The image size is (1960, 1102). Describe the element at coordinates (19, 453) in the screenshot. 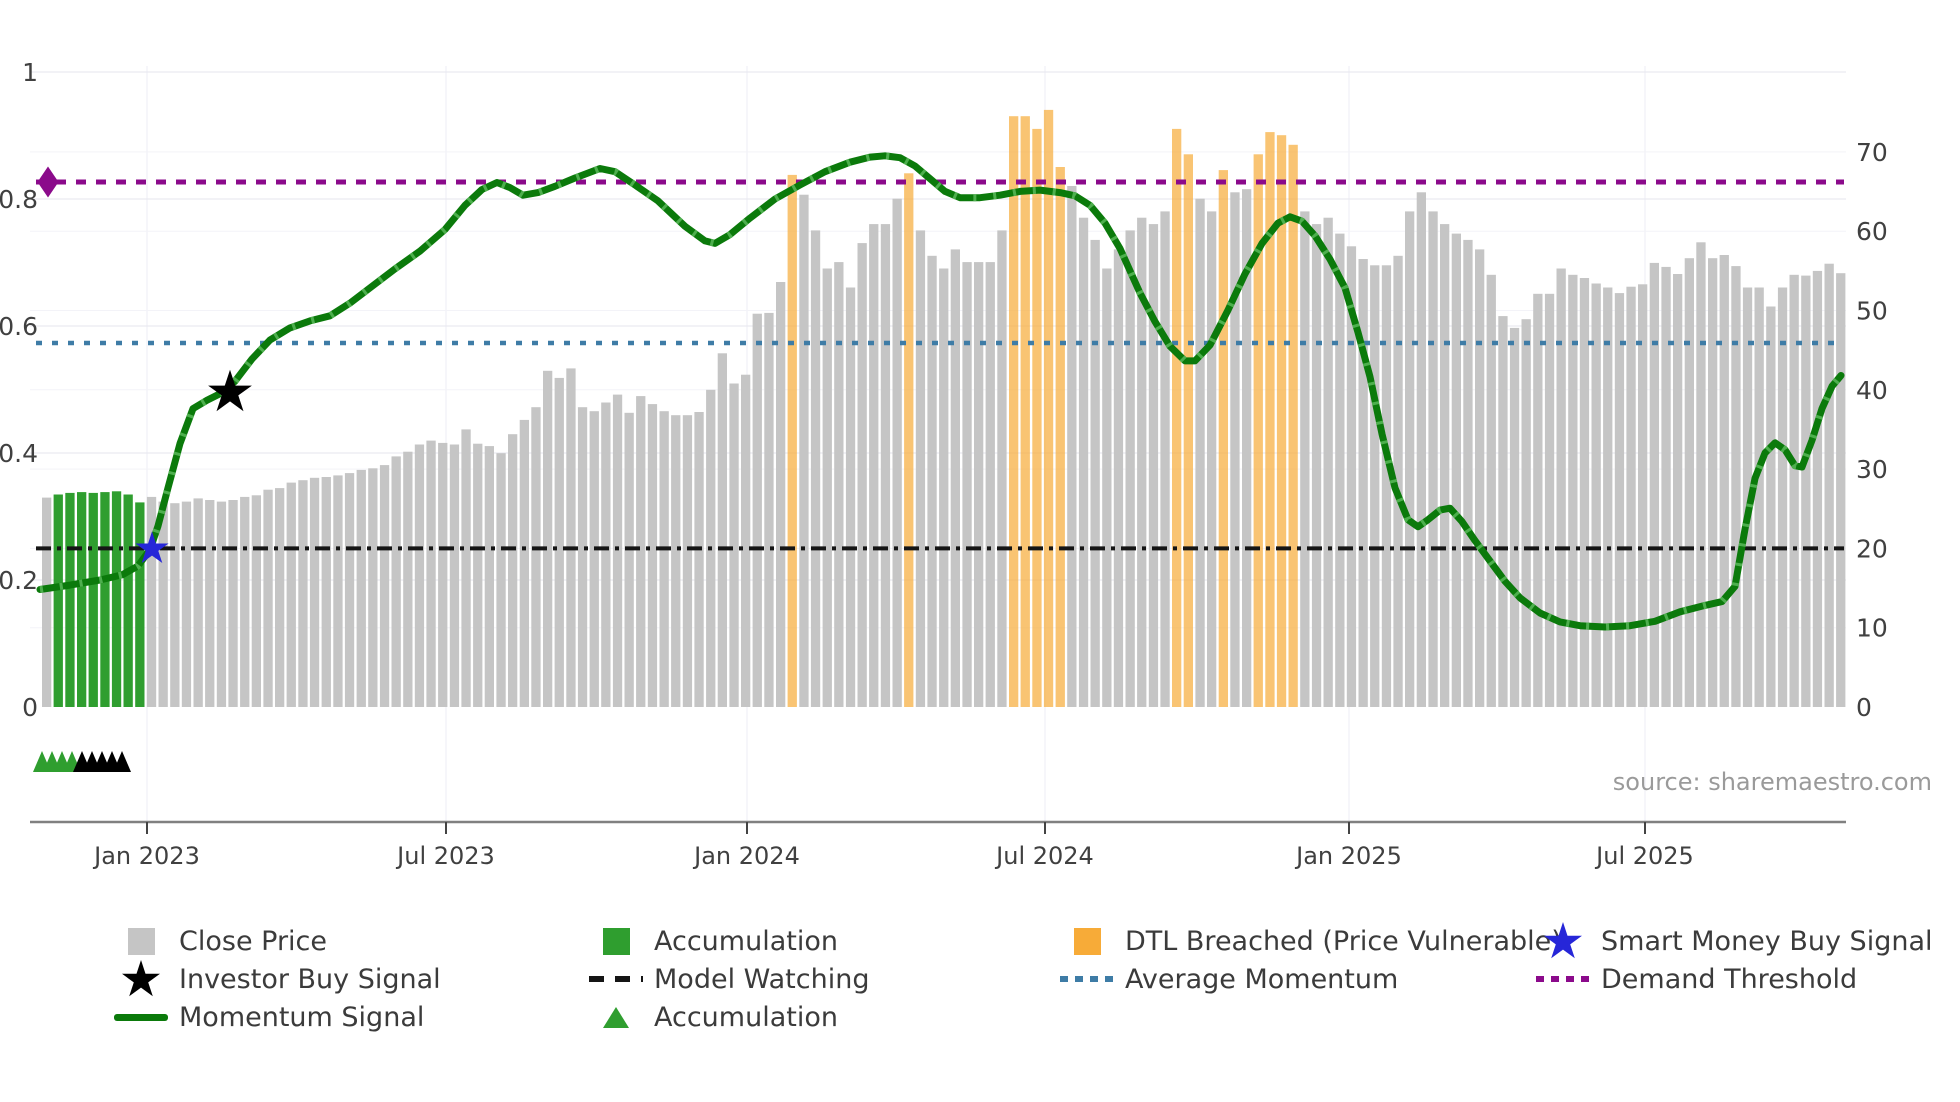

I see `svg-text: 0.4` at that location.